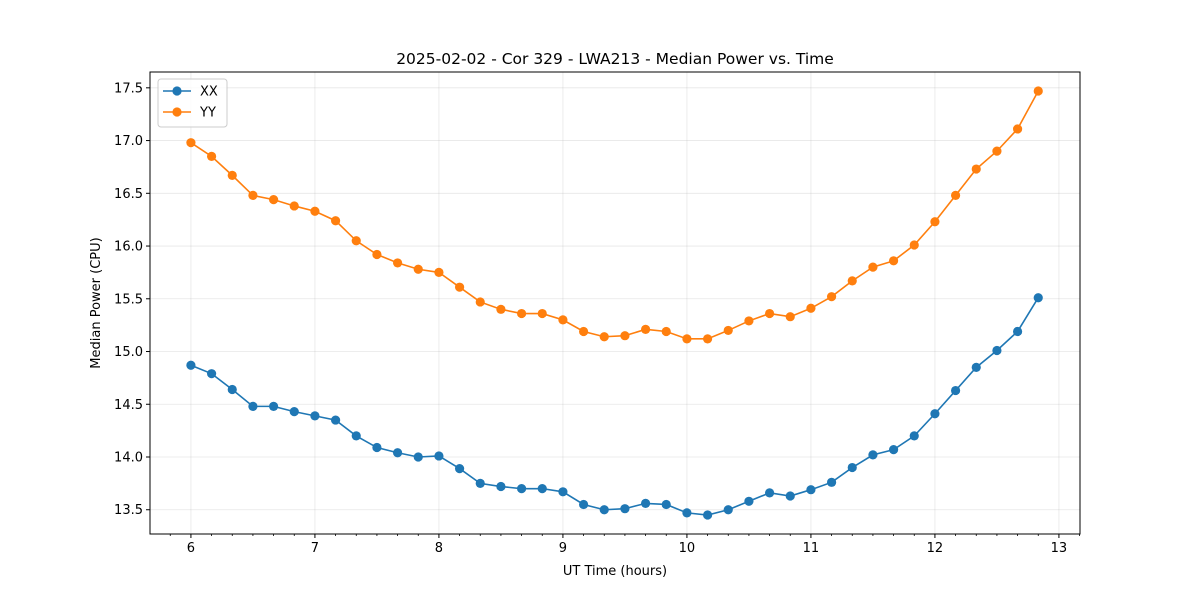  I want to click on x-tick-label: 6, so click(191, 548).